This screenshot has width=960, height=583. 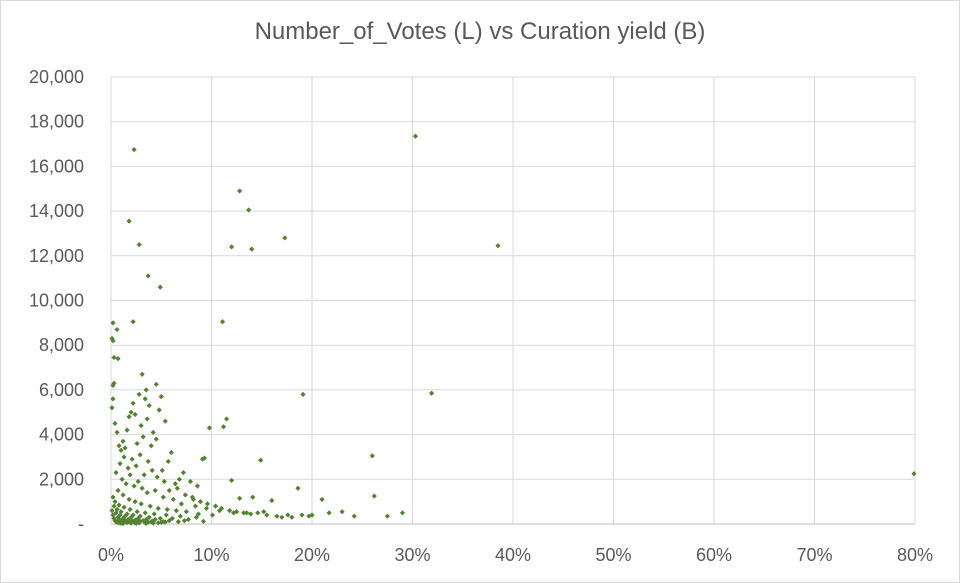 I want to click on y-tick-label: 20,000, so click(x=56, y=77).